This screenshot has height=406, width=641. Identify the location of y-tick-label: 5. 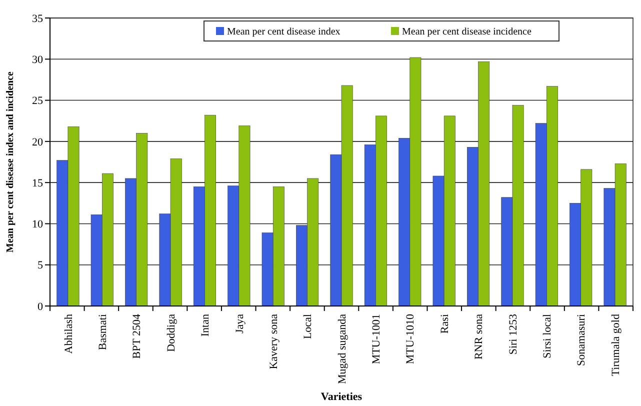
(41, 266).